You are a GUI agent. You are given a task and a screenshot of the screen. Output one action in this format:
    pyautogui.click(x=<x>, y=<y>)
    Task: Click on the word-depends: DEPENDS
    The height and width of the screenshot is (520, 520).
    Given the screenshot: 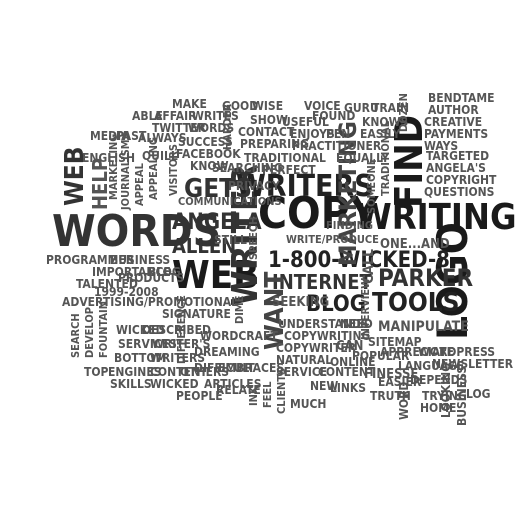 What is the action you would take?
    pyautogui.click(x=439, y=380)
    